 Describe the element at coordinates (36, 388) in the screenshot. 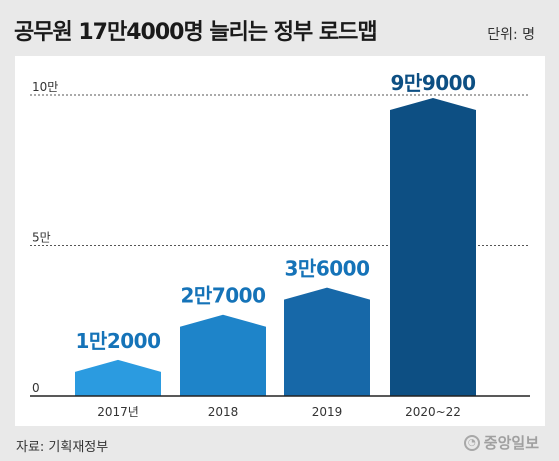

I see `y-tick-label: 0` at that location.